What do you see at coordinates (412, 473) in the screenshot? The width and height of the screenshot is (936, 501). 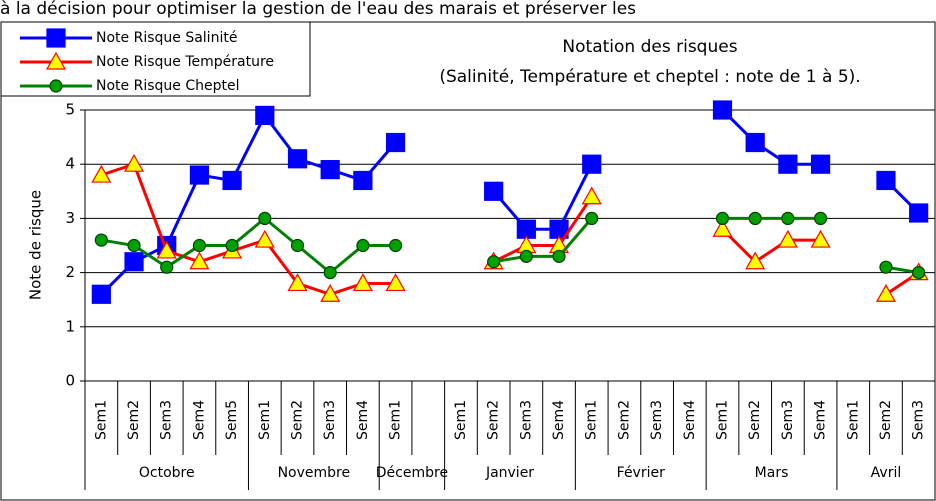 I see `group-label: Décembre` at bounding box center [412, 473].